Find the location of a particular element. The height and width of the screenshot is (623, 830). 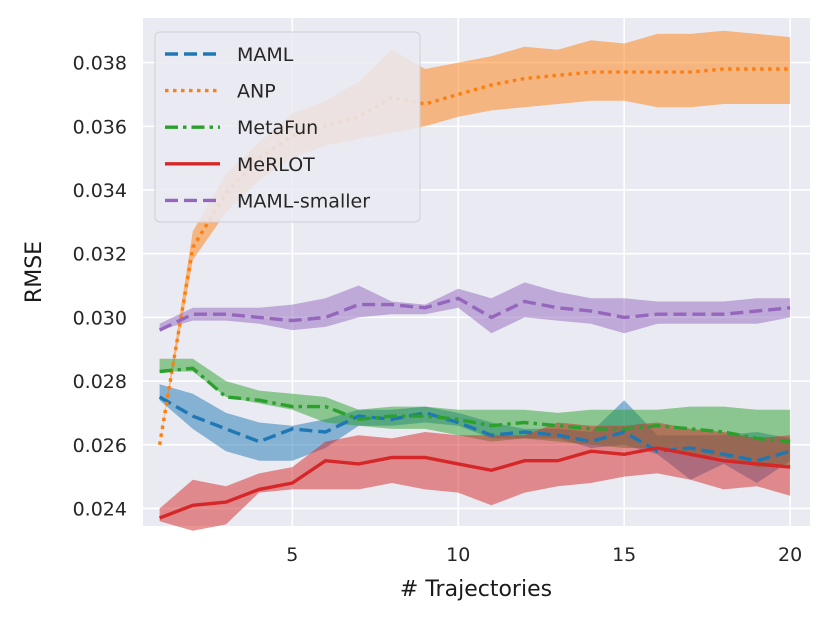

legend-label-maml: MAML is located at coordinates (265, 55).